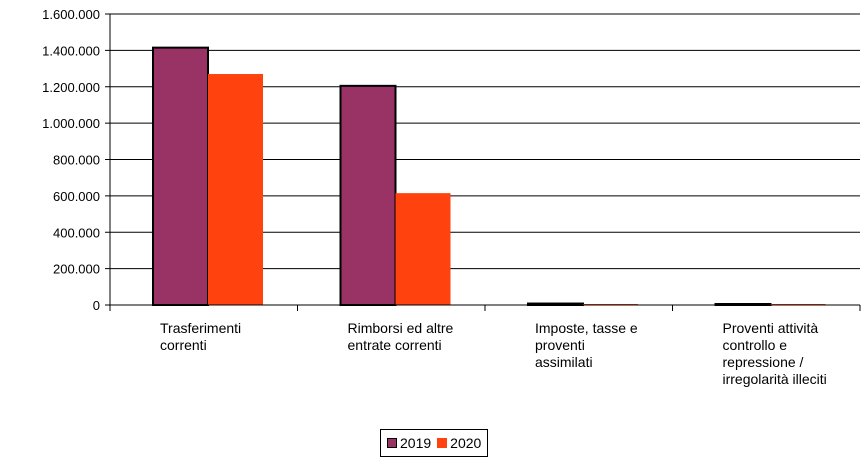  I want to click on x-tick-label: correnti, so click(183, 345).